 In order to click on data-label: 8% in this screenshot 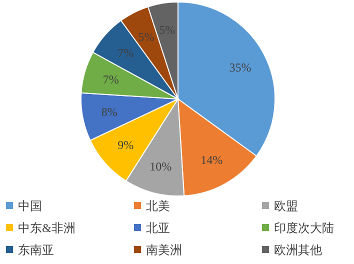, I will do `click(109, 112)`.